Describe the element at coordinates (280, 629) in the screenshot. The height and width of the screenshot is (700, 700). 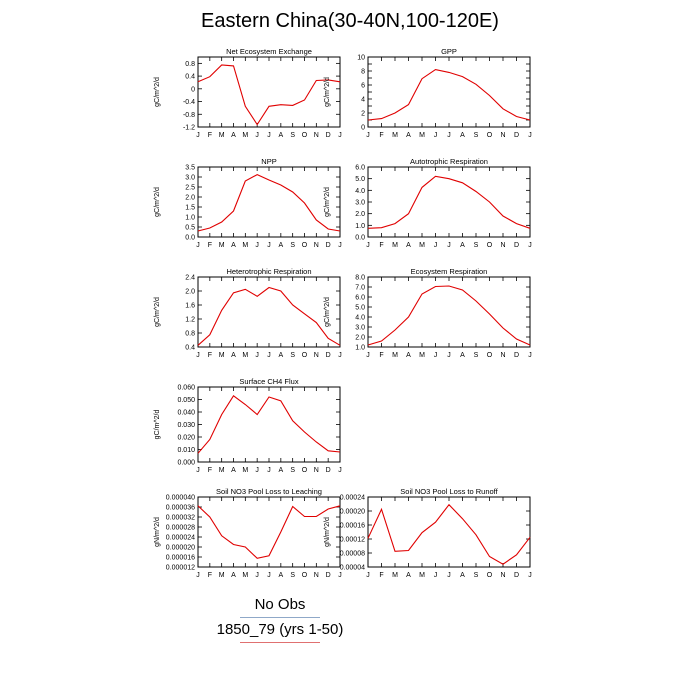
I see `legend-run-label: 1850_79 (yrs 1-50)` at that location.